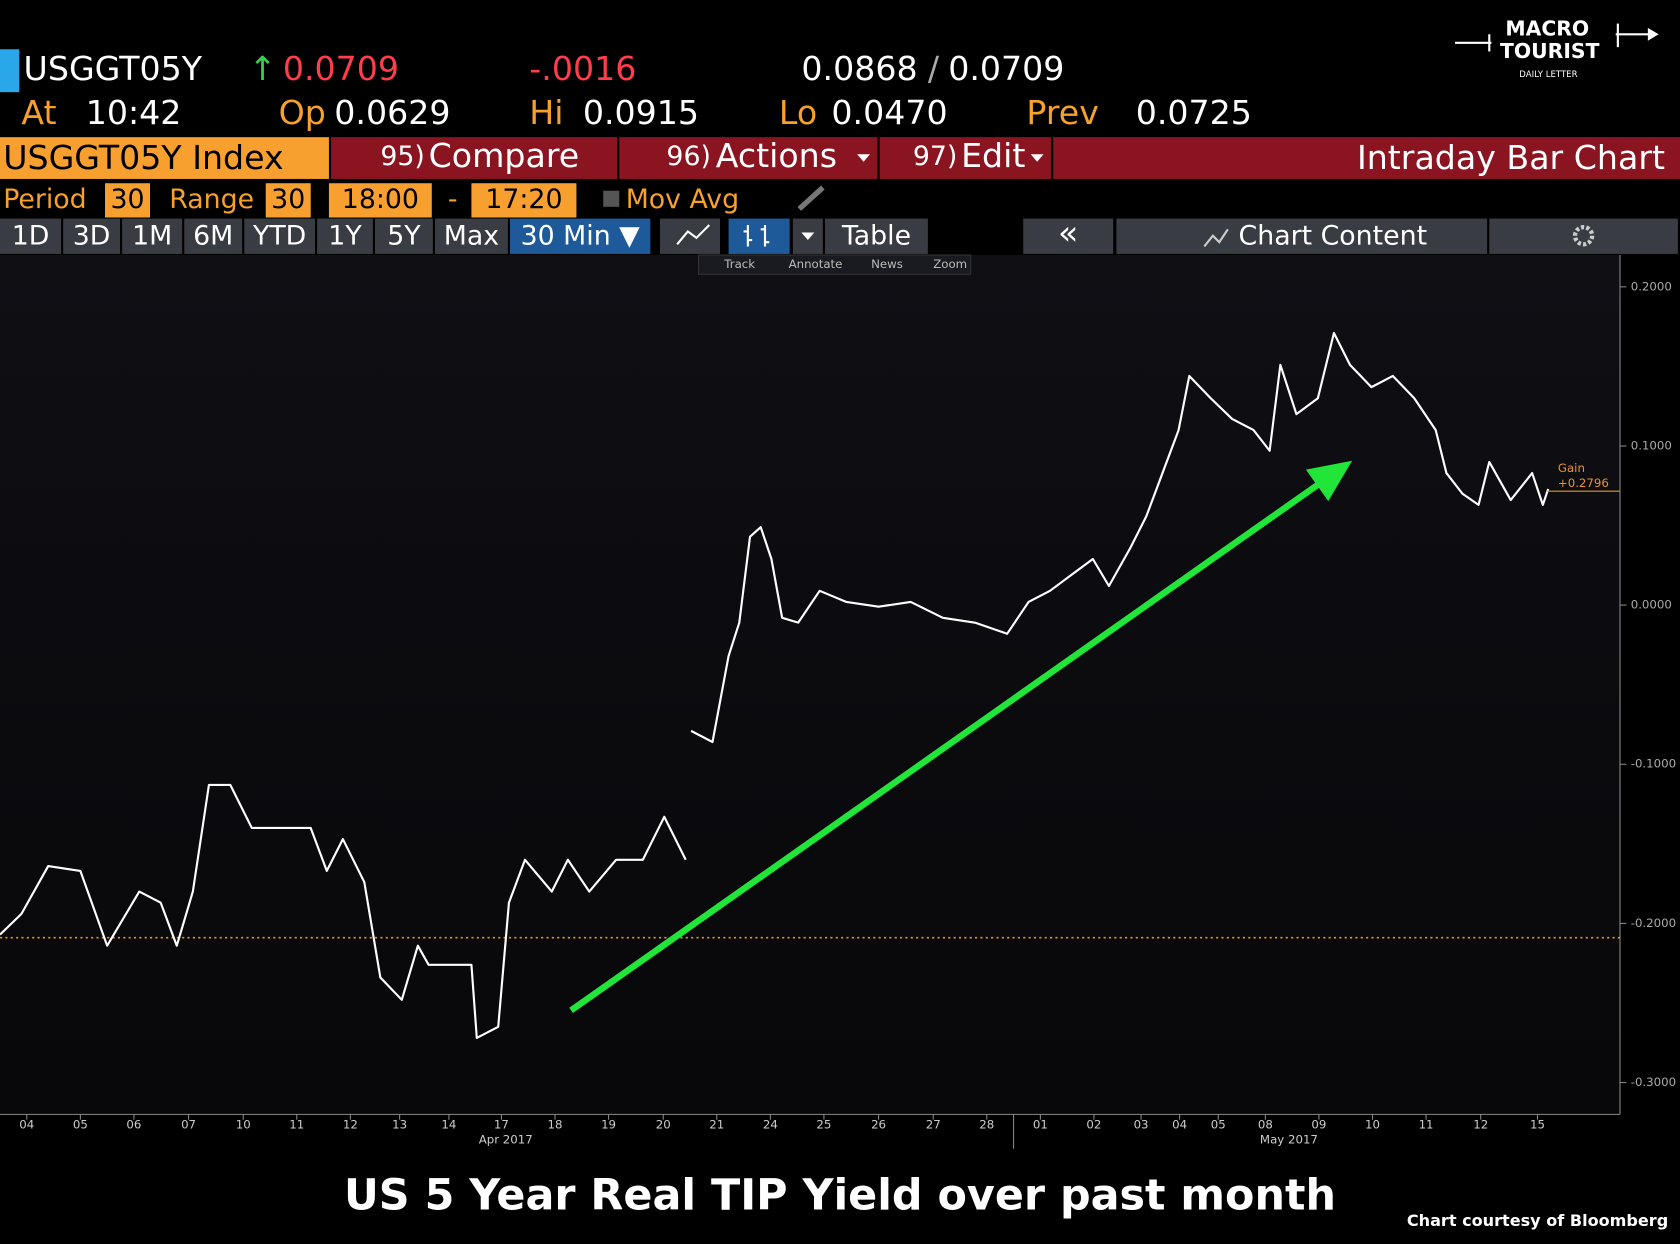  I want to click on x-tick-label: 24, so click(770, 1125).